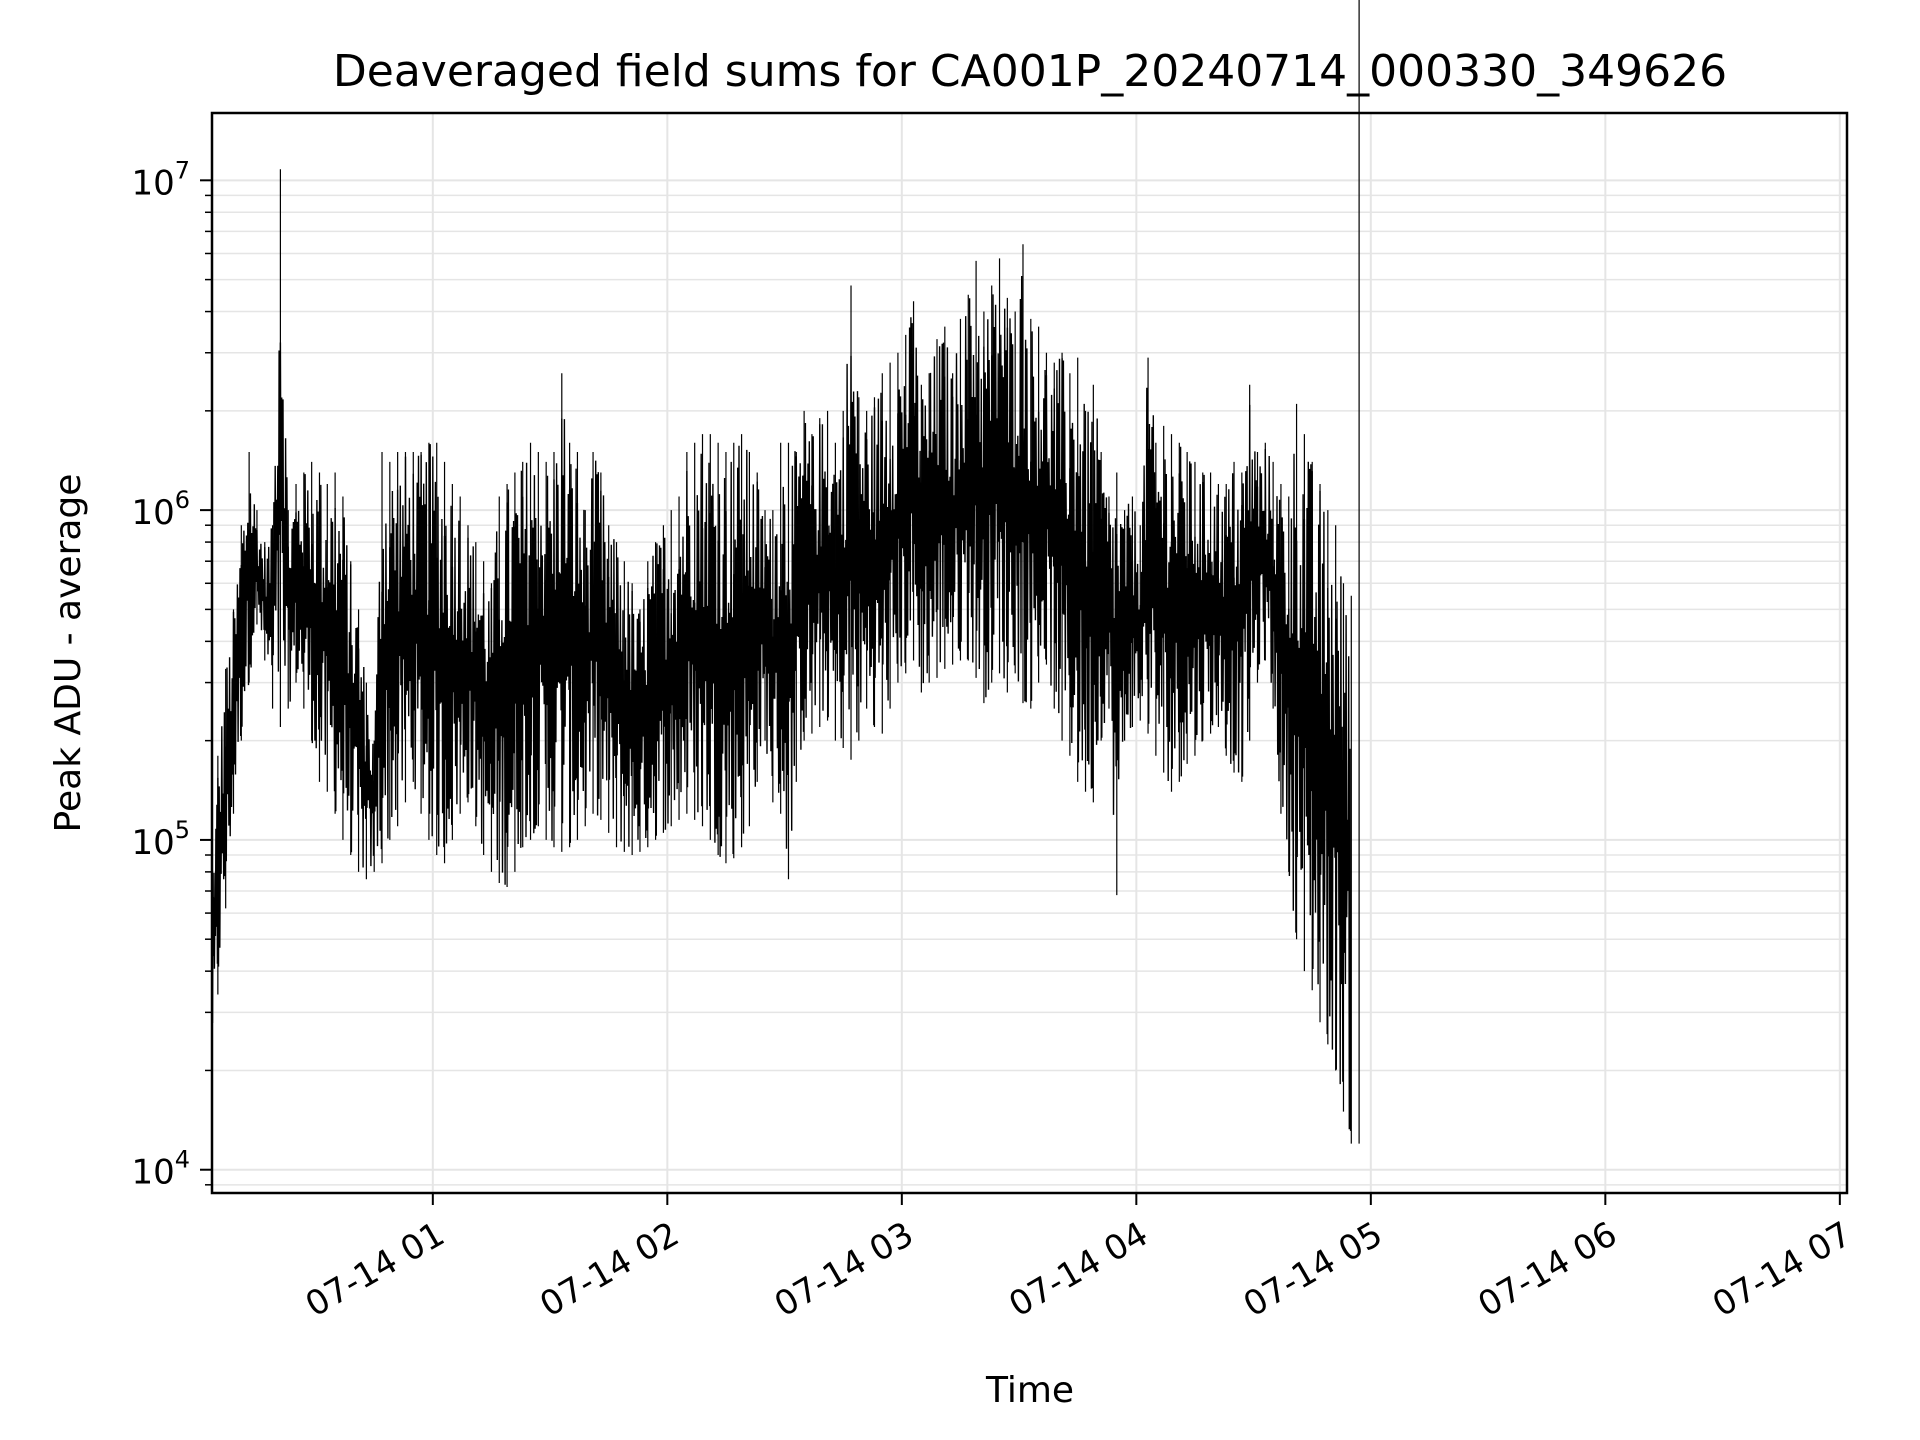 This screenshot has height=1440, width=1920. What do you see at coordinates (182, 170) in the screenshot?
I see `y-tick-exponent: 7` at bounding box center [182, 170].